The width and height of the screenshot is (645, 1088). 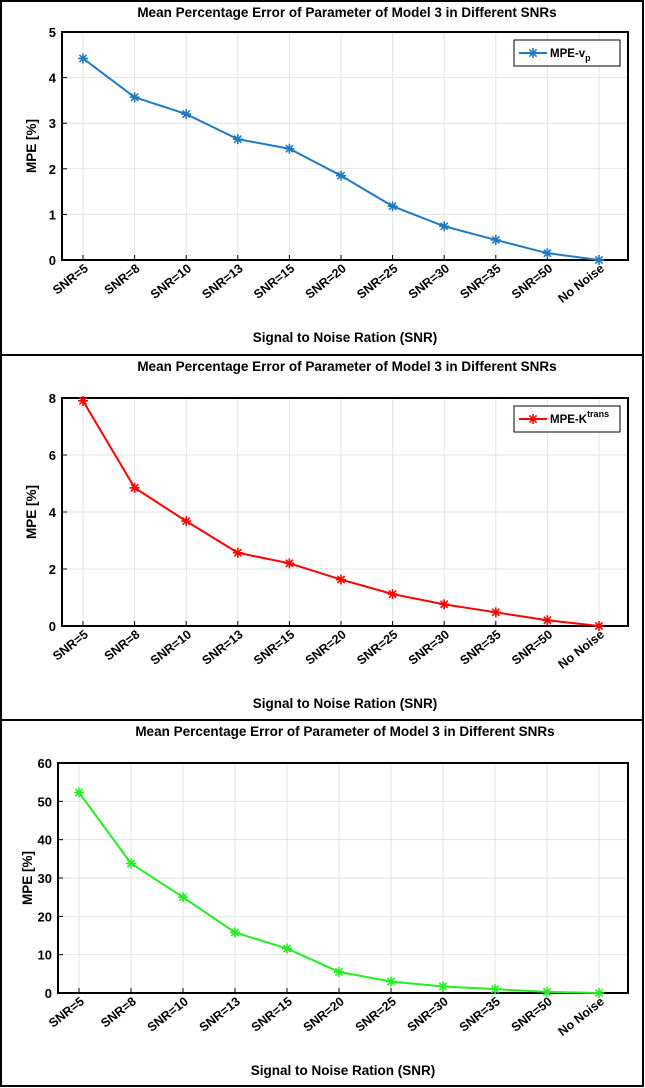 I want to click on legend-label-main: MPE-v, so click(x=568, y=54).